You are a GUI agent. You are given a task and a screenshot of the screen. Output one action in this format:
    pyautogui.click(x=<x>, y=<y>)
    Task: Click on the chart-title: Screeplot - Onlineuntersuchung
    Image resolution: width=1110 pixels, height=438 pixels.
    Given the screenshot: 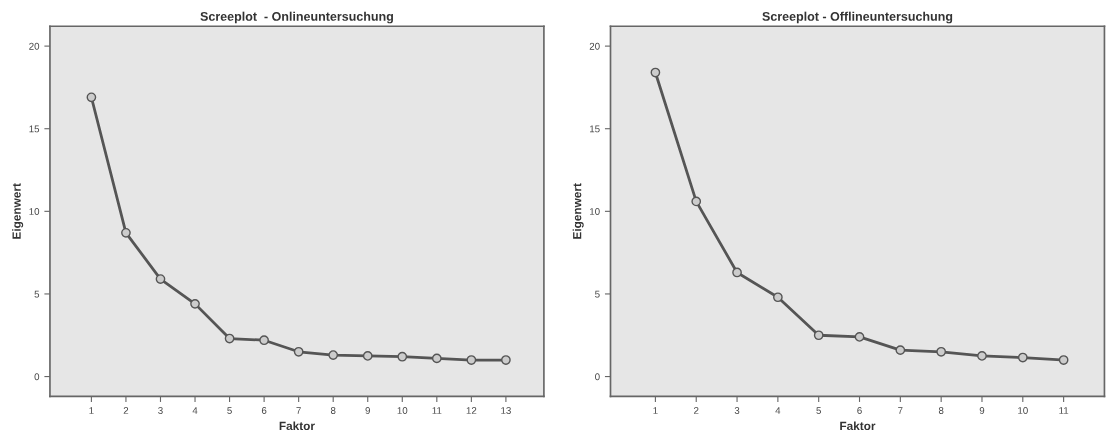 What is the action you would take?
    pyautogui.click(x=296, y=17)
    